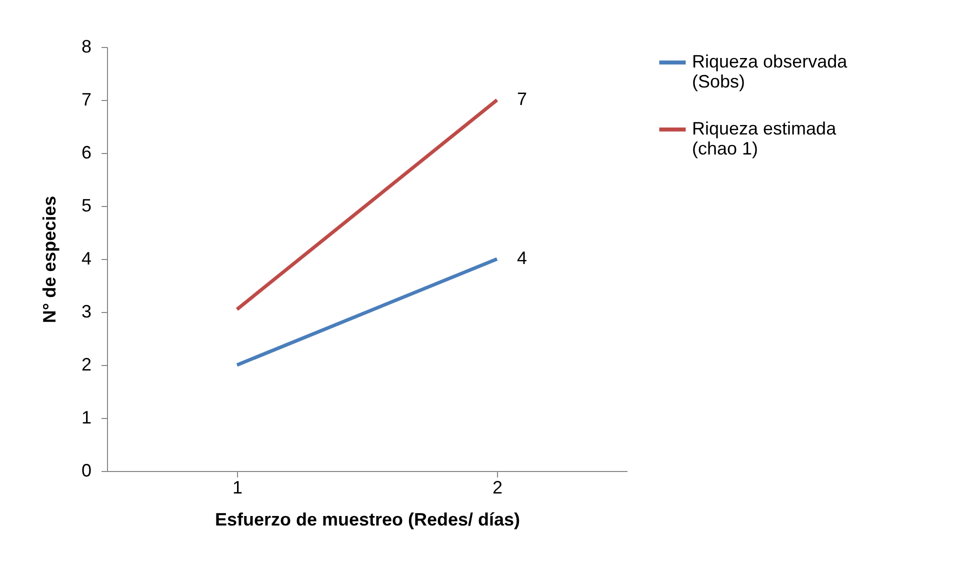 Image resolution: width=957 pixels, height=581 pixels. Describe the element at coordinates (522, 258) in the screenshot. I see `data-label: 4` at that location.